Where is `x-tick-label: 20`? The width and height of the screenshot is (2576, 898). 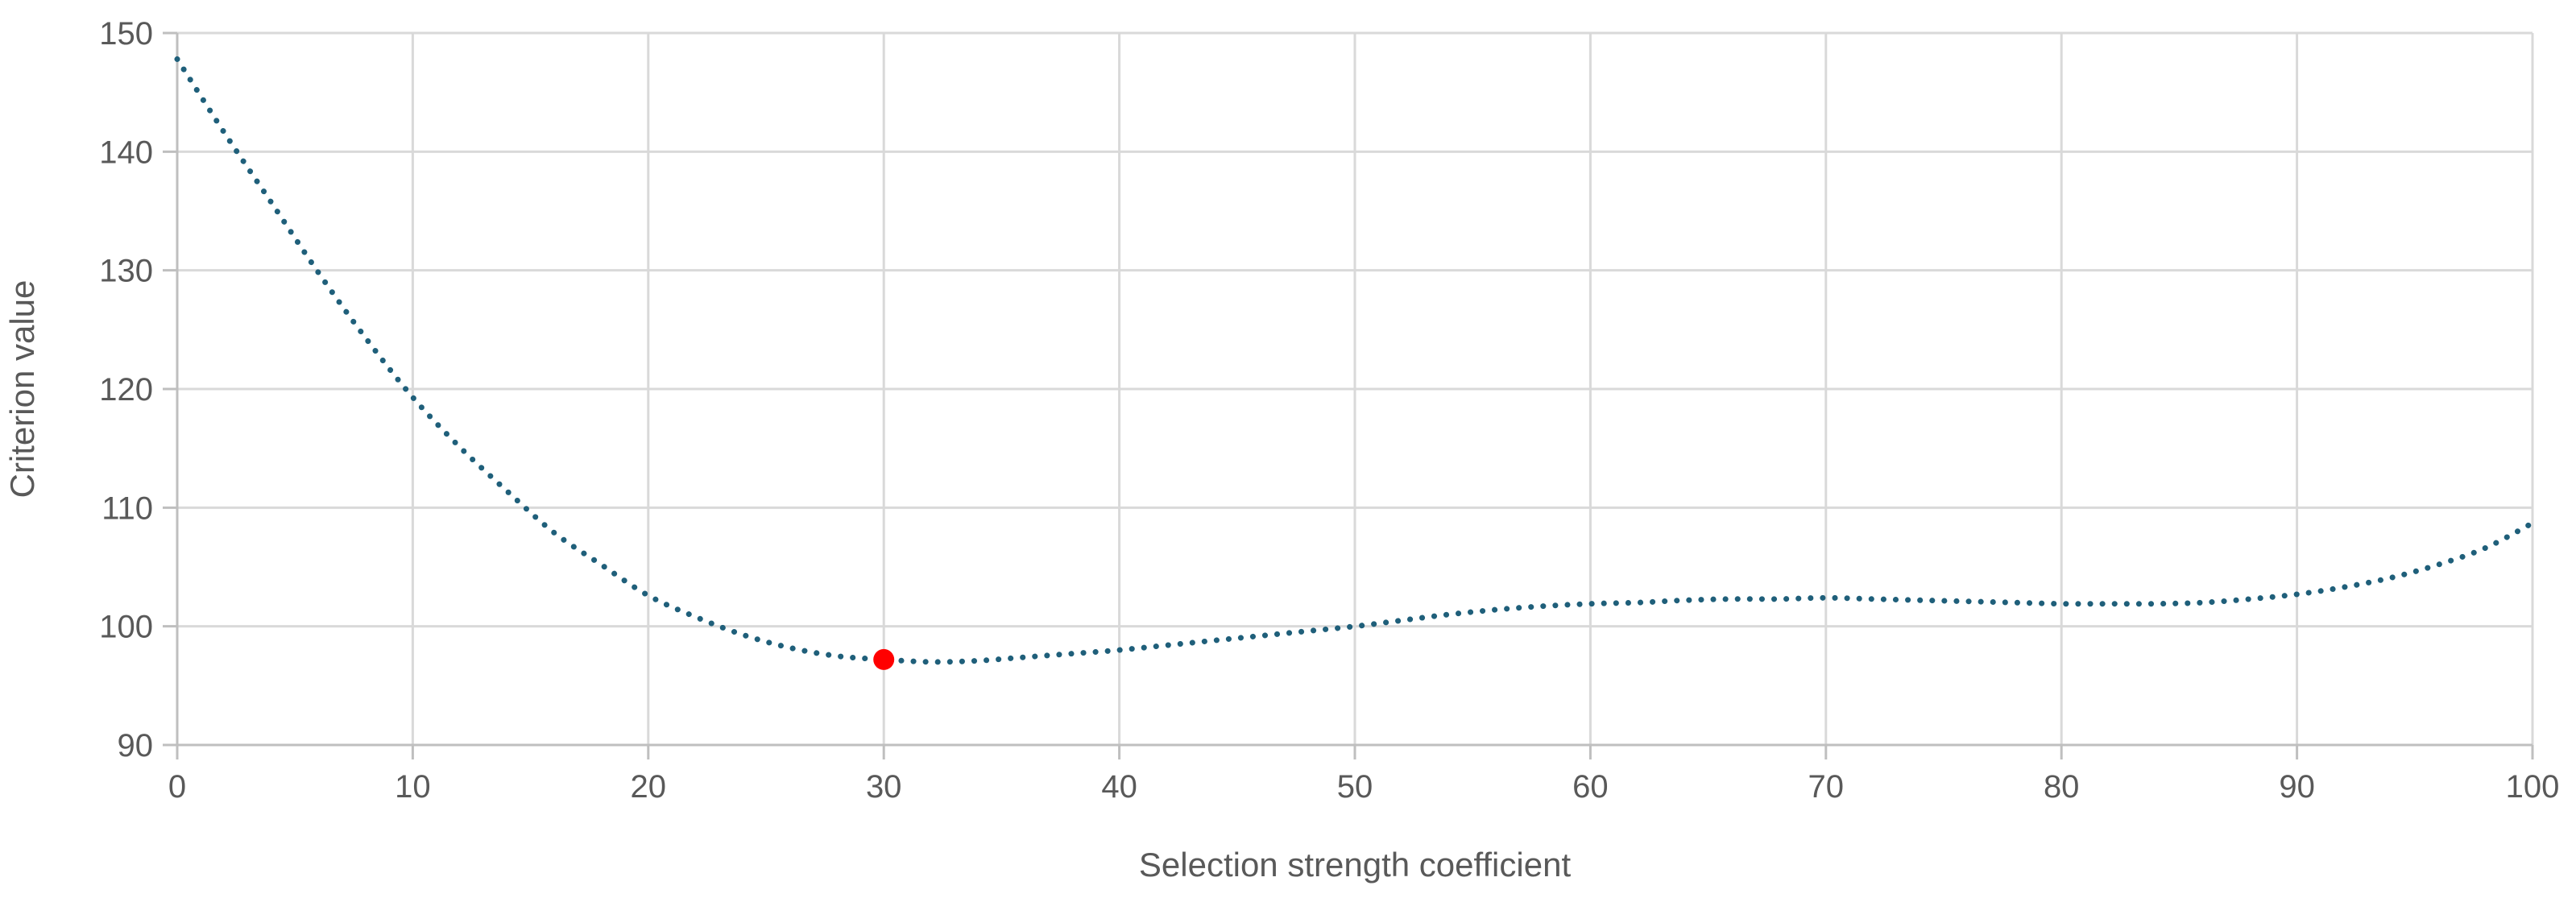
x-tick-label: 20 is located at coordinates (649, 787).